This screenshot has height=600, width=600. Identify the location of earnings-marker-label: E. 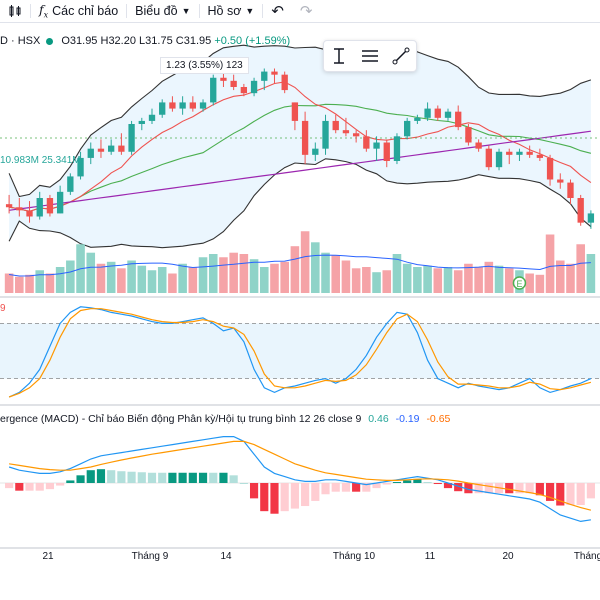
(519, 284).